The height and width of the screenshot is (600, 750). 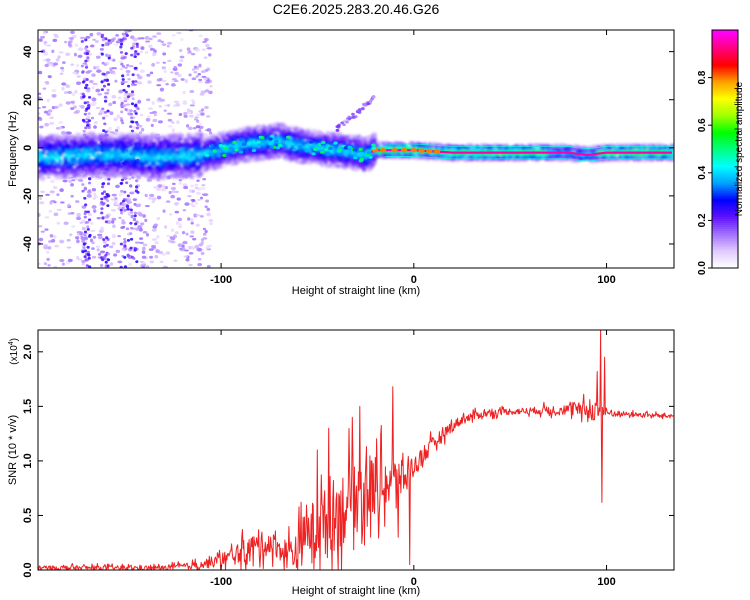 I want to click on snr-scale-label: (x10, so click(x=14, y=355).